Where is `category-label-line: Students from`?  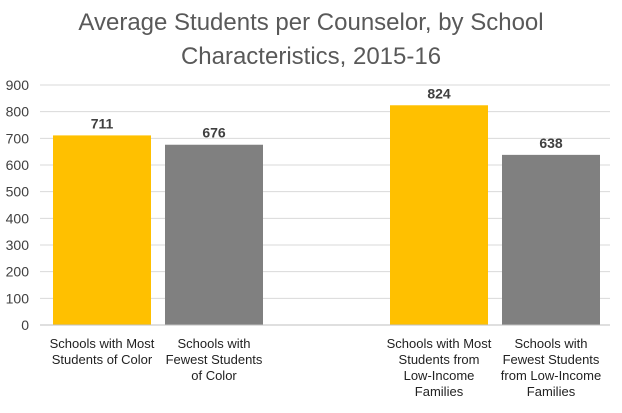 category-label-line: Students from is located at coordinates (439, 359).